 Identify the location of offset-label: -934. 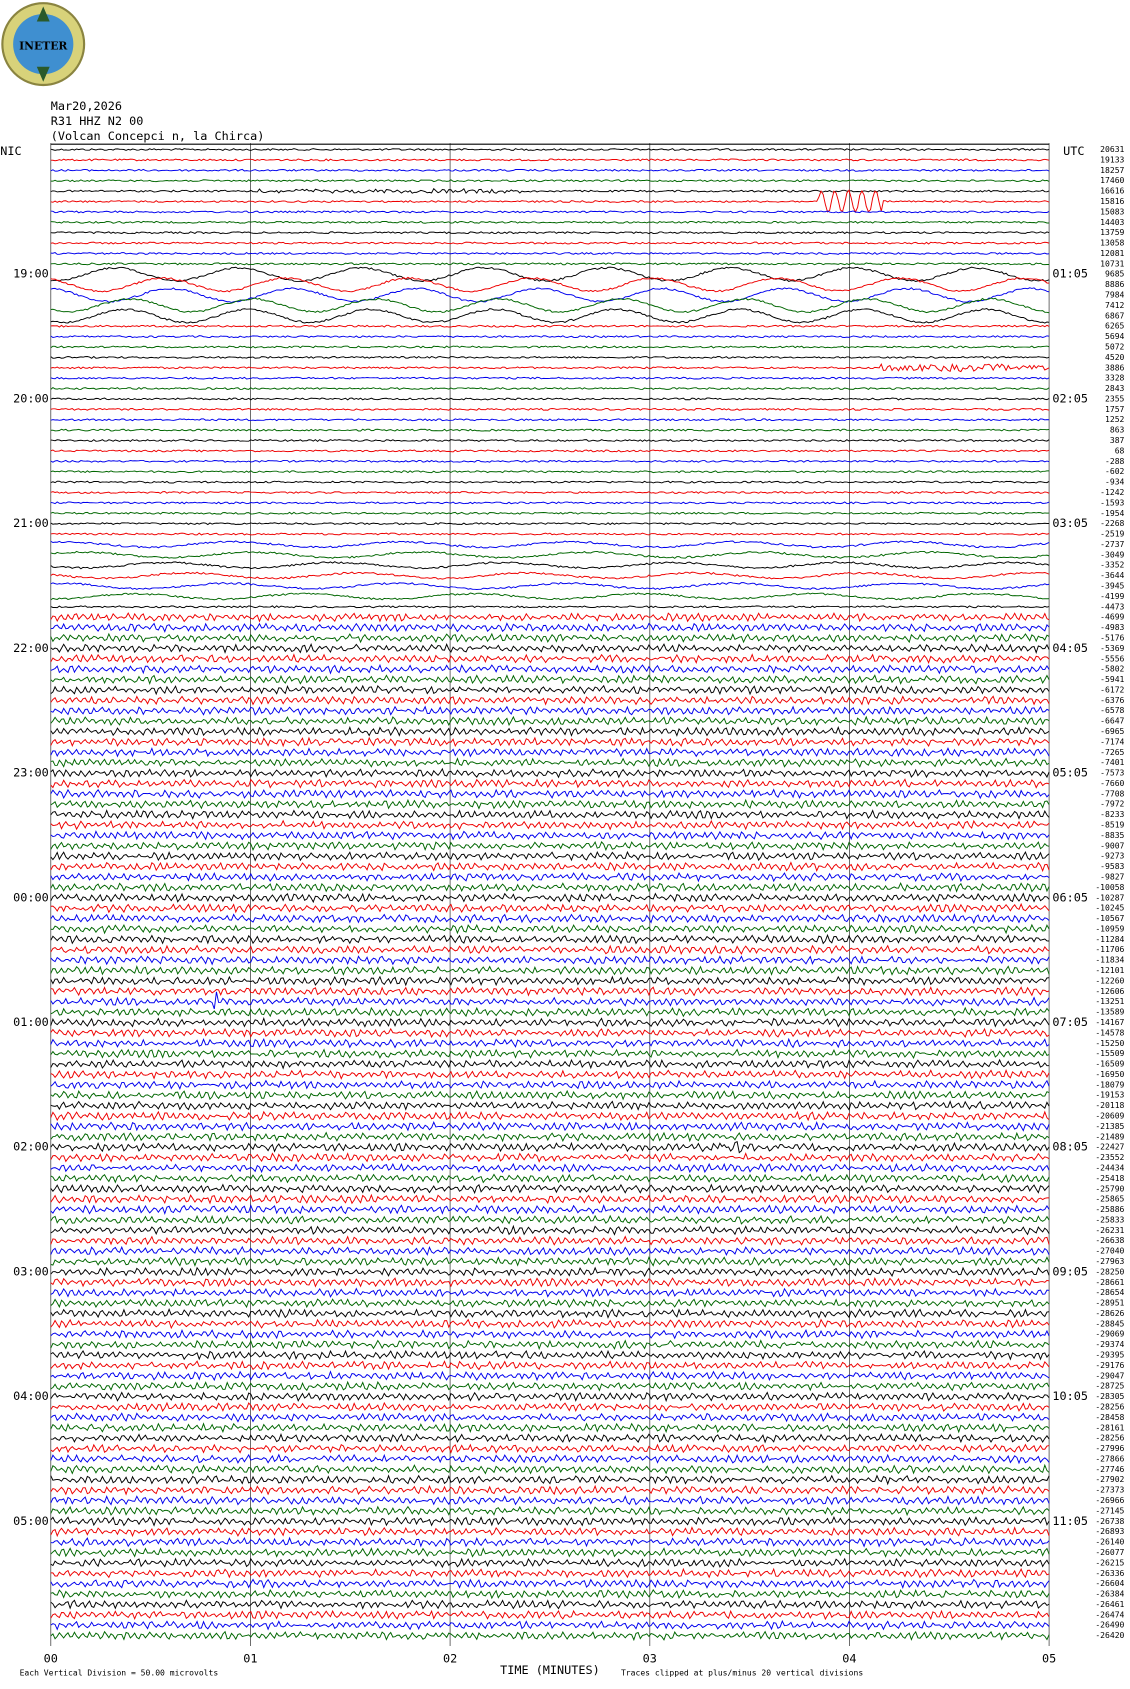
(1115, 482).